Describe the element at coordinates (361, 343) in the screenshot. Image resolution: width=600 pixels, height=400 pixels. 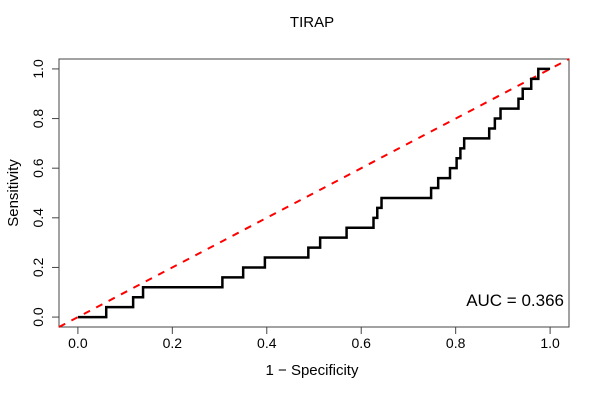
I see `x-tick-label: 0.6` at that location.